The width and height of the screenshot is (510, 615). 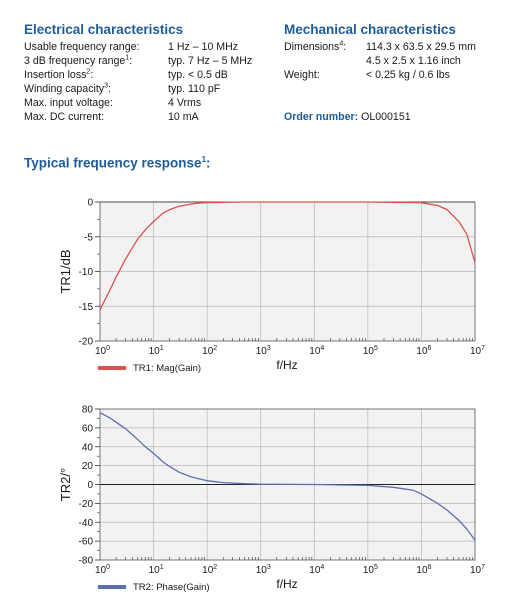 What do you see at coordinates (88, 466) in the screenshot?
I see `y-tick-label: 20` at bounding box center [88, 466].